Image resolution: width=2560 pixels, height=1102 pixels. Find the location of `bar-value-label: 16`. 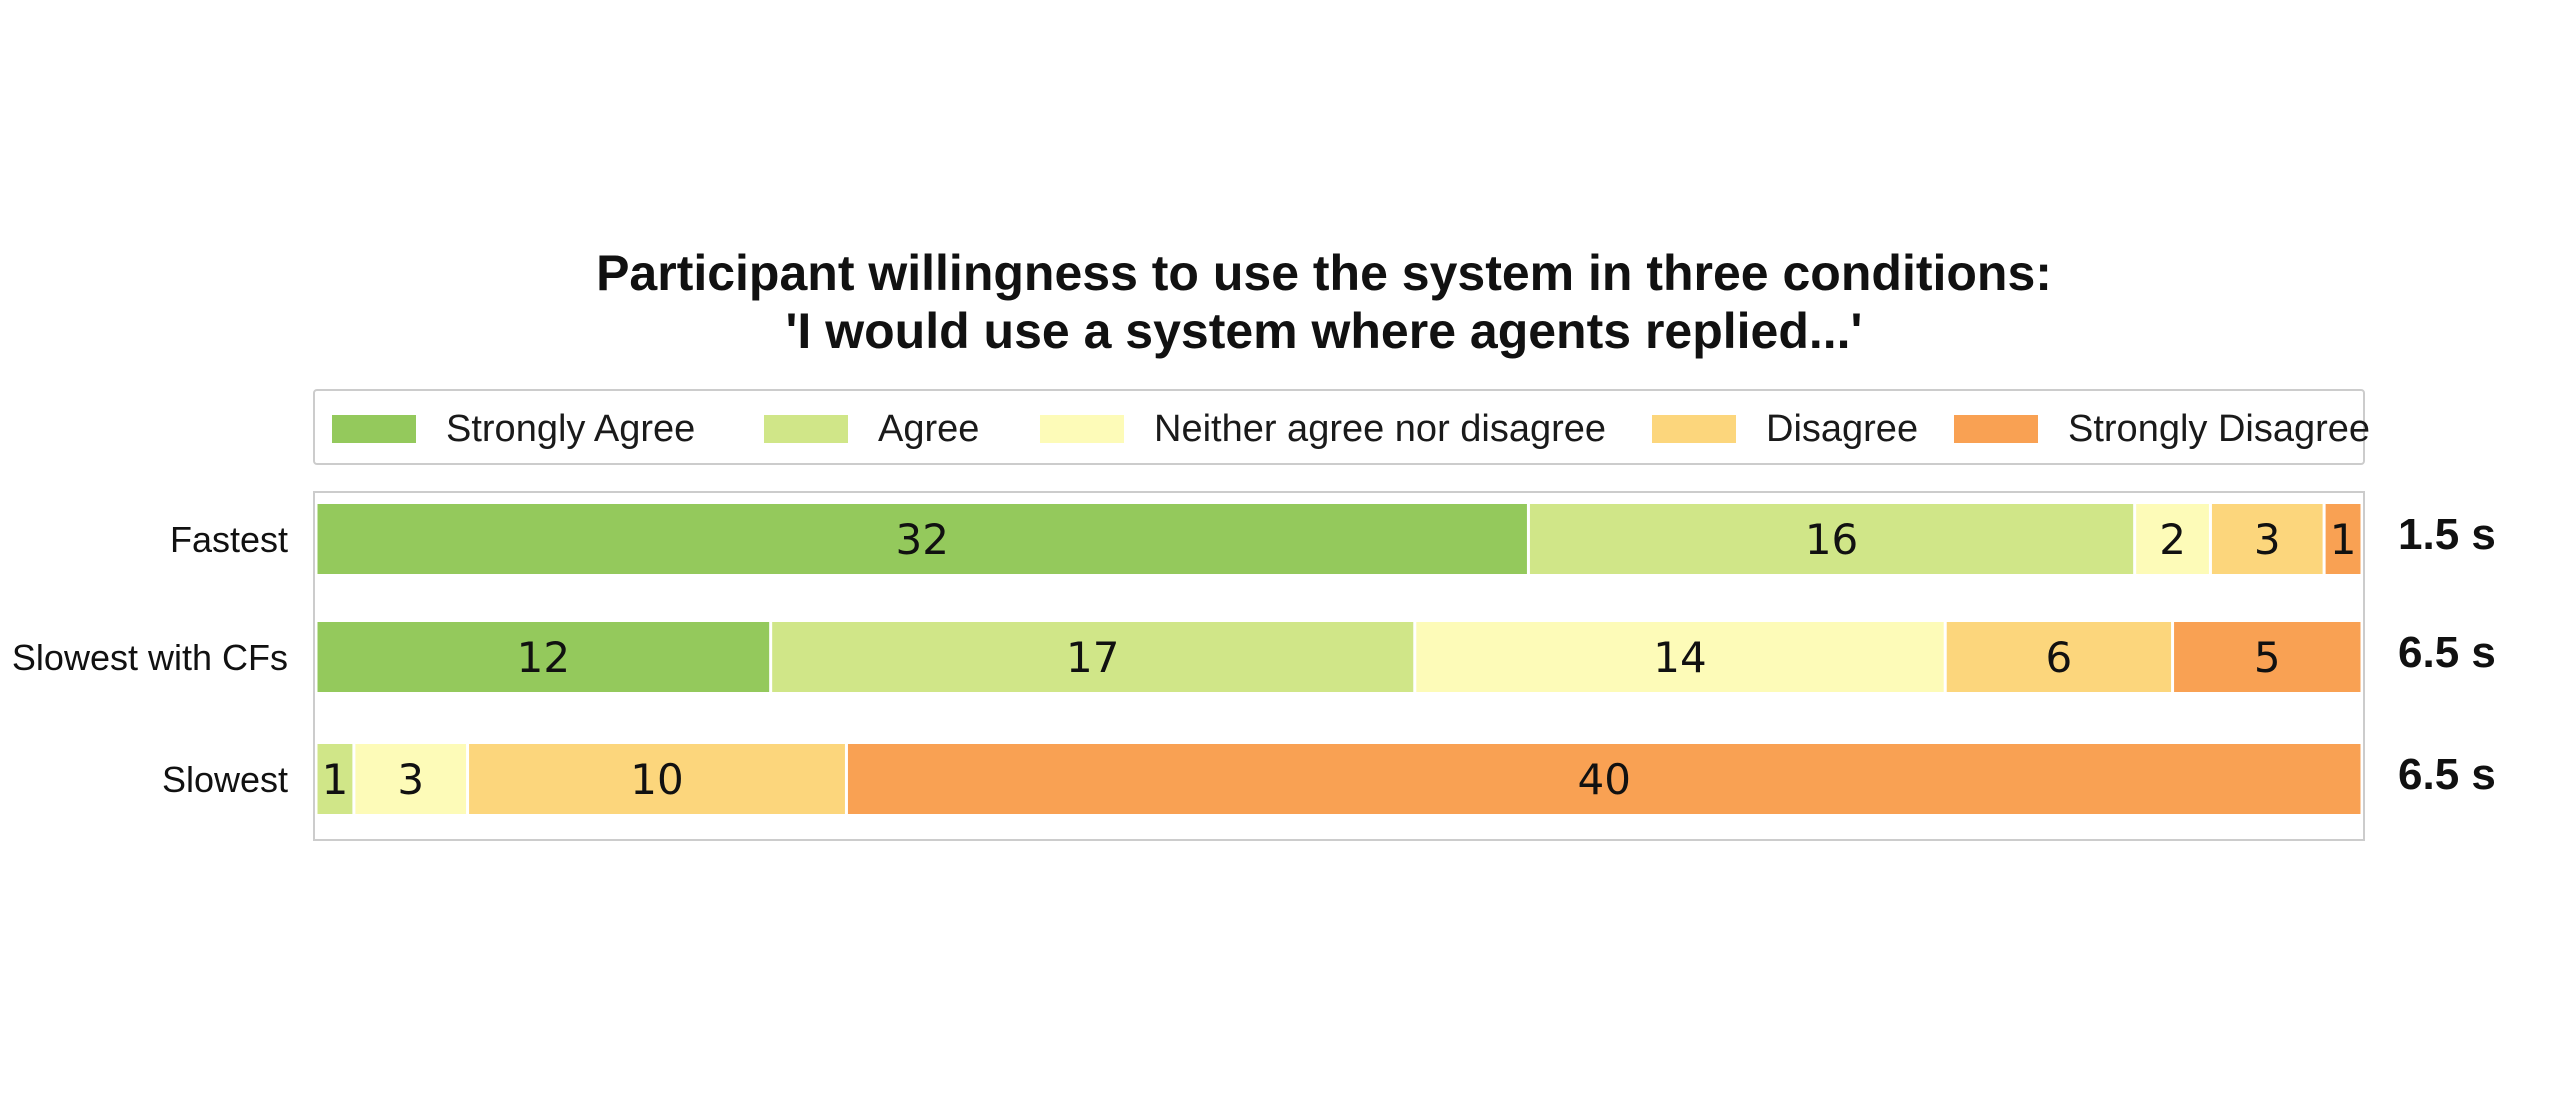

bar-value-label: 16 is located at coordinates (1831, 539).